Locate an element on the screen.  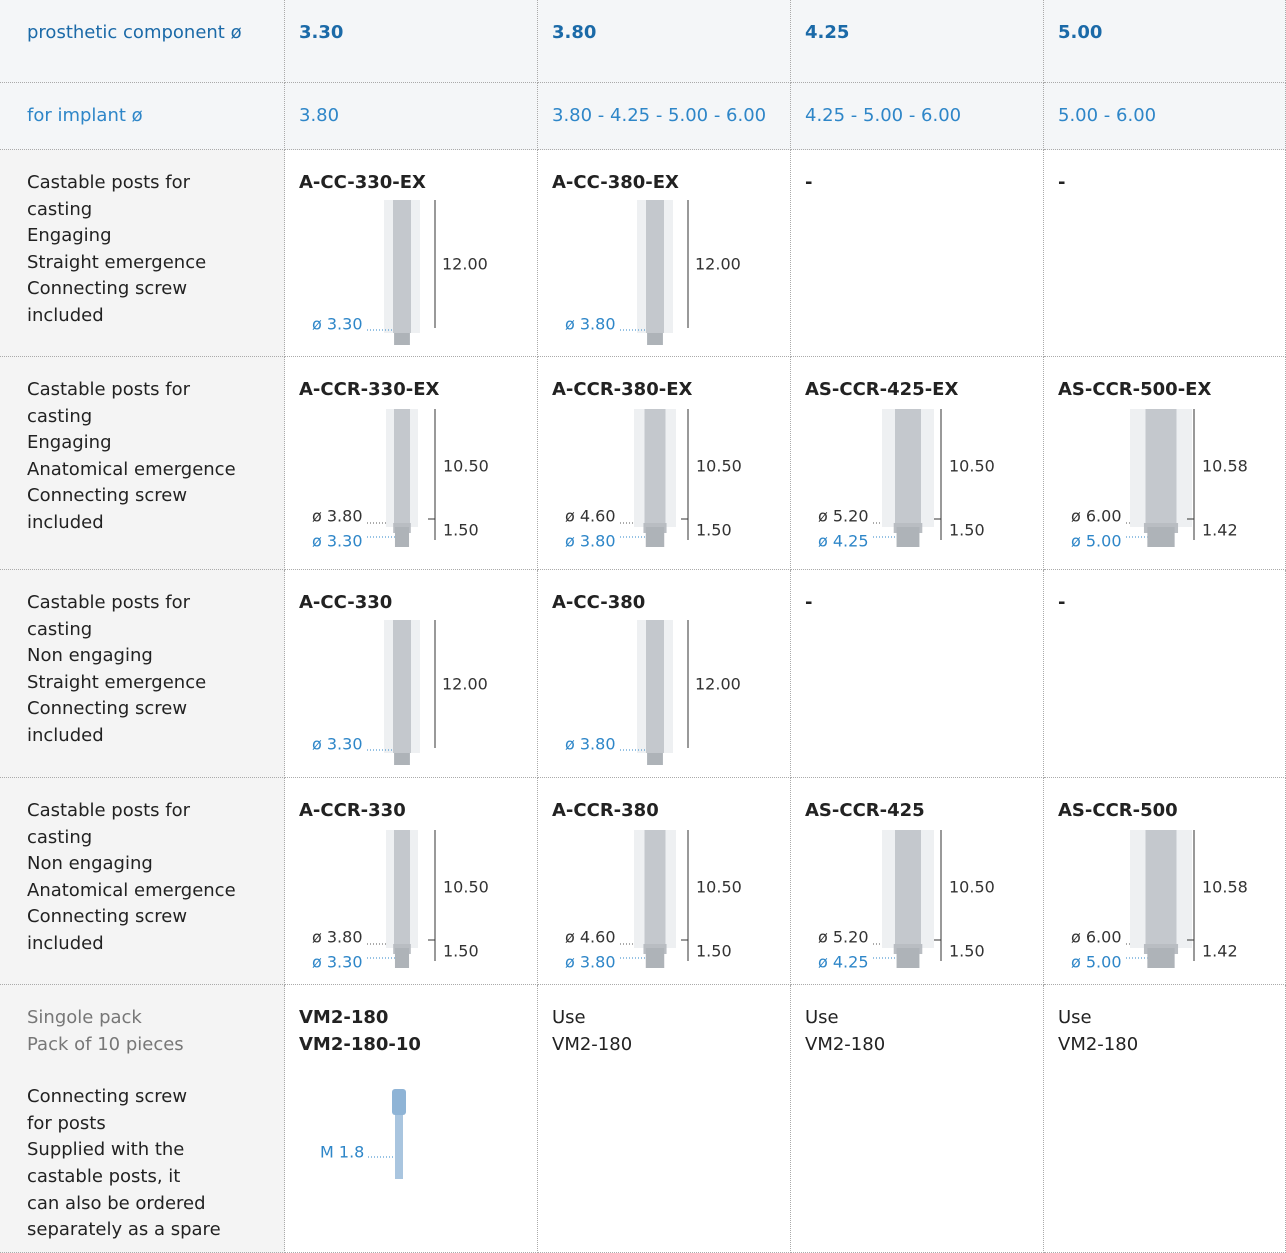
cell-text: A-CCR-330 is located at coordinates (352, 810).